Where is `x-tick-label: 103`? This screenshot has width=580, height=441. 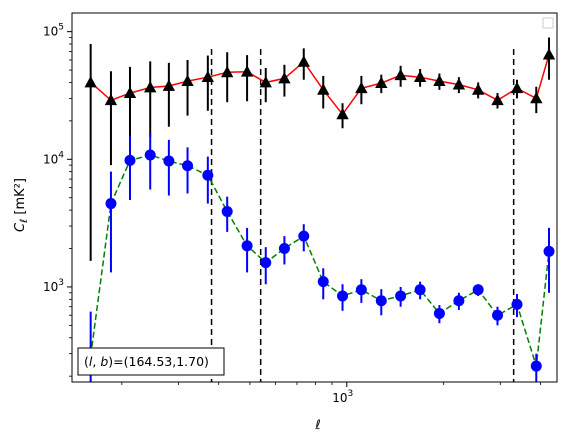
x-tick-label: 103 is located at coordinates (342, 397).